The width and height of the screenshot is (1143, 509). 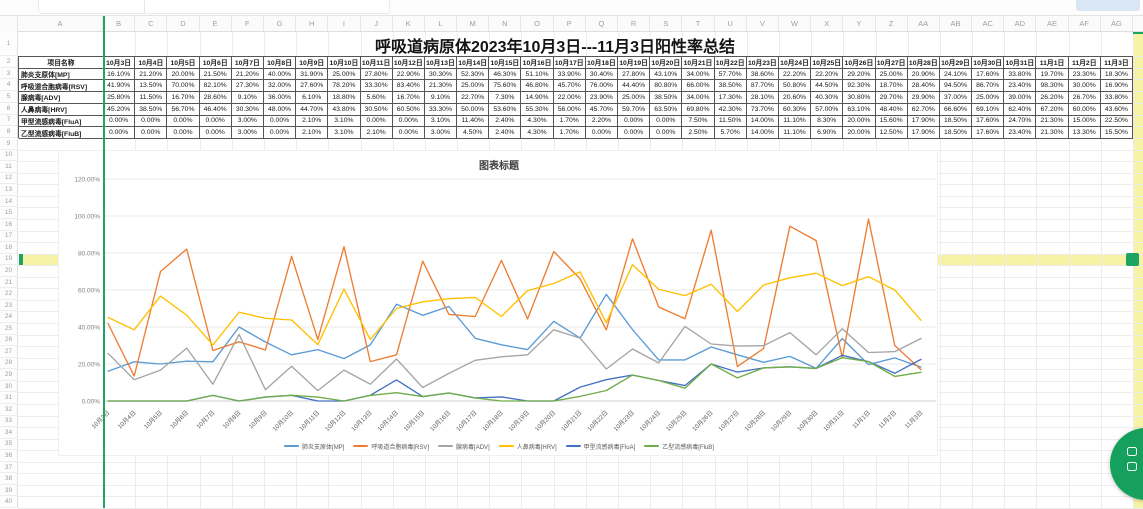 I want to click on table-cell: 73.70%, so click(x=762, y=109).